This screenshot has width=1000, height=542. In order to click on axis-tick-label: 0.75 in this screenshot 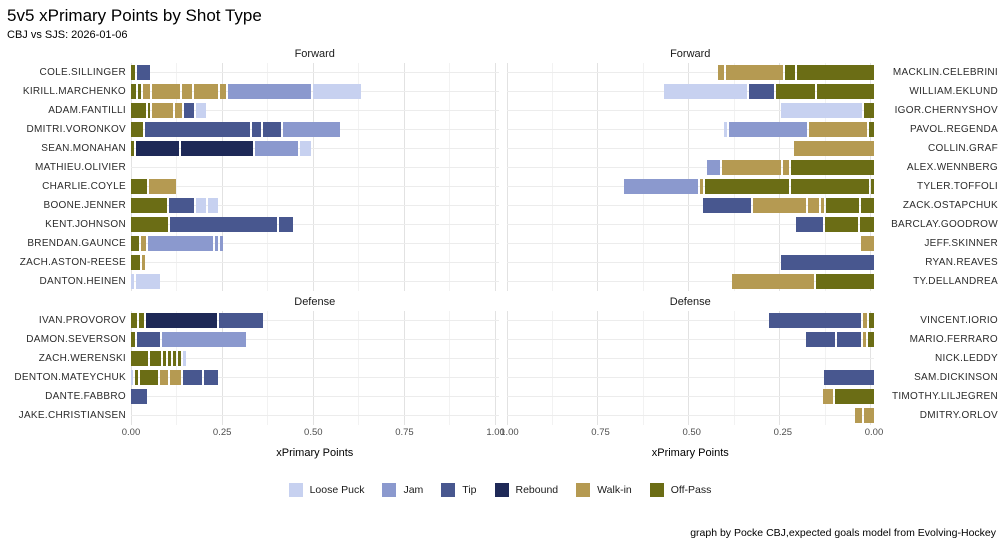, I will do `click(404, 433)`.